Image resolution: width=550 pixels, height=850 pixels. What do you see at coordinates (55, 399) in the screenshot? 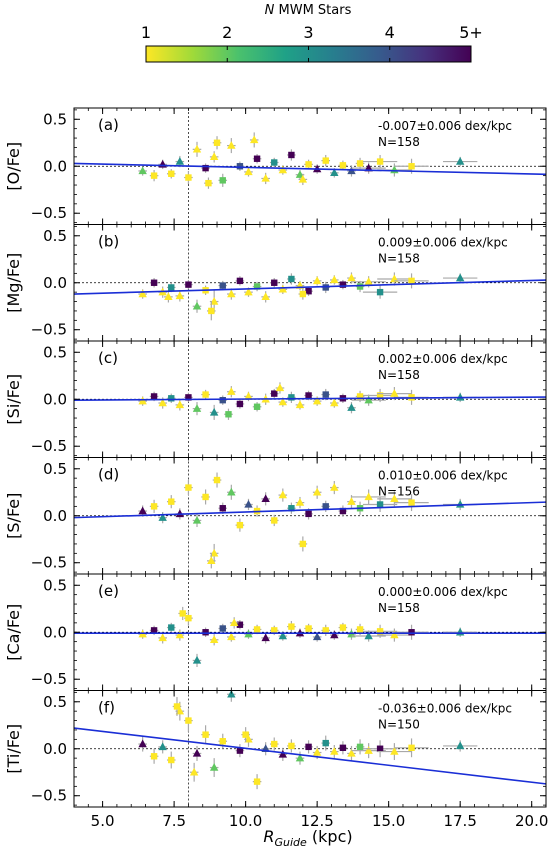
I see `y-tick-label: 0.0` at bounding box center [55, 399].